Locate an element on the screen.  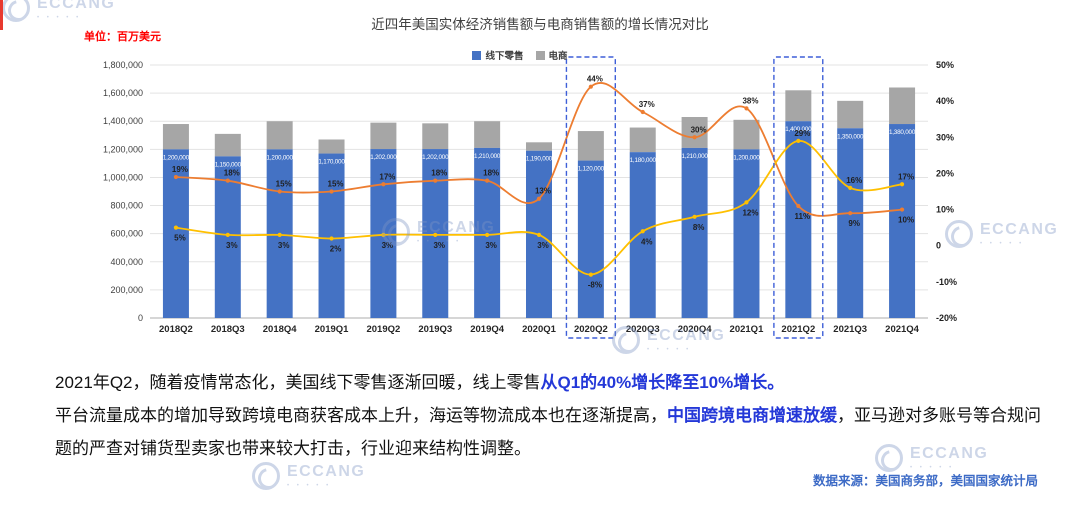
legend-item-offline: 线下零售 is located at coordinates (498, 55).